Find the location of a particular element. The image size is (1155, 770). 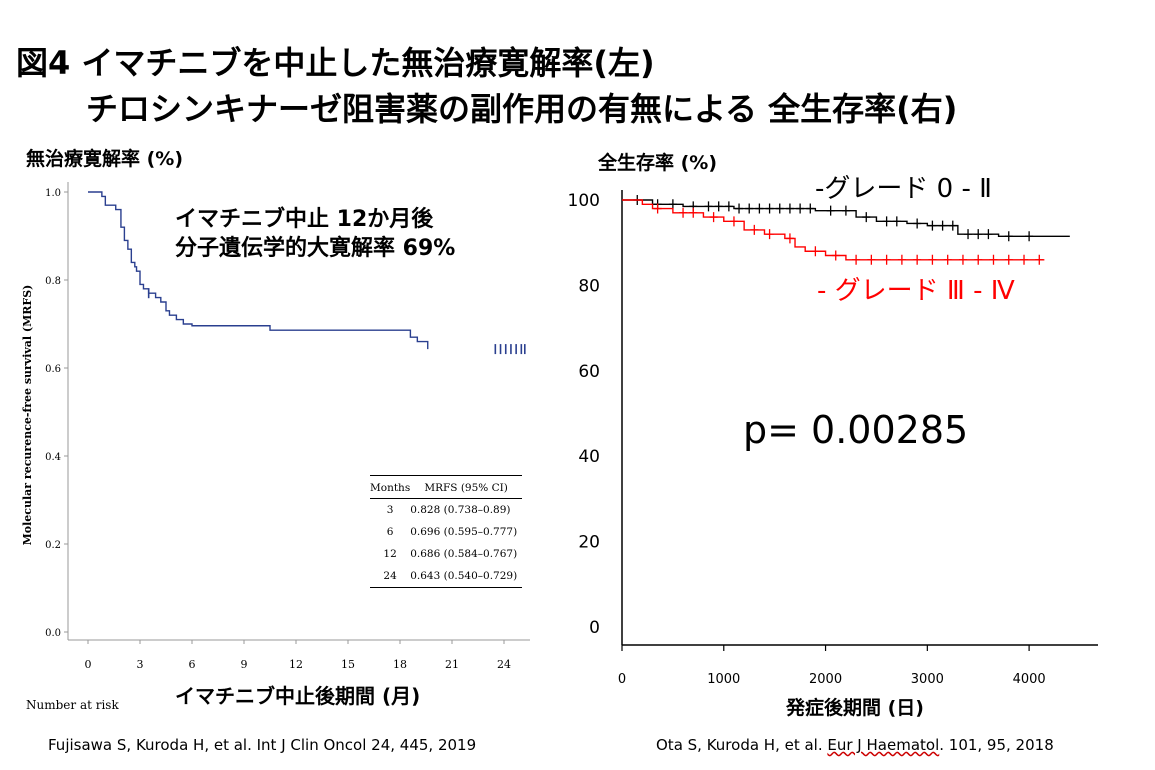

table-header-months: Months is located at coordinates (390, 487).